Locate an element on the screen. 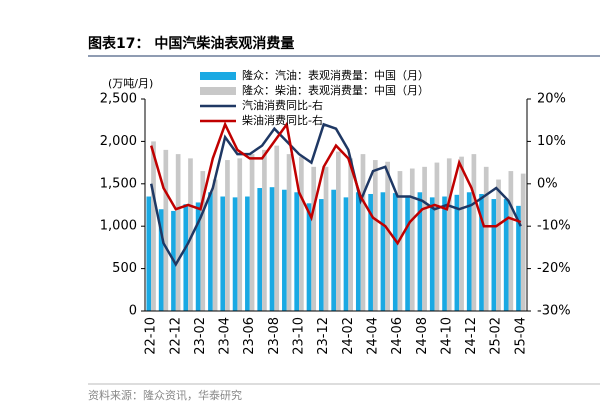  y2-tick-label: -30% is located at coordinates (554, 311).